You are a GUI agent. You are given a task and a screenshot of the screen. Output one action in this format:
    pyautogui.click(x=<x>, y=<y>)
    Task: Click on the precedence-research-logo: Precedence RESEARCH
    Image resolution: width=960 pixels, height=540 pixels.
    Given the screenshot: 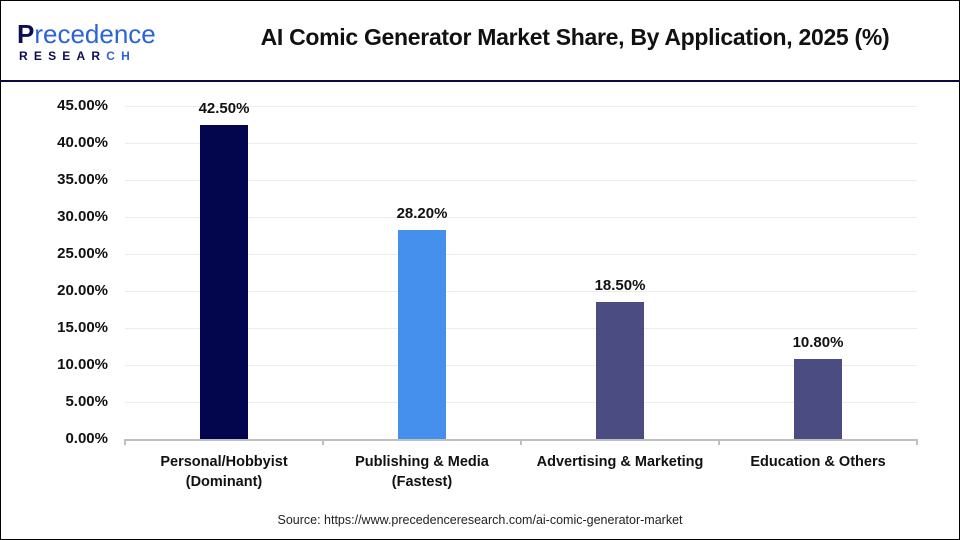 What is the action you would take?
    pyautogui.click(x=92, y=42)
    